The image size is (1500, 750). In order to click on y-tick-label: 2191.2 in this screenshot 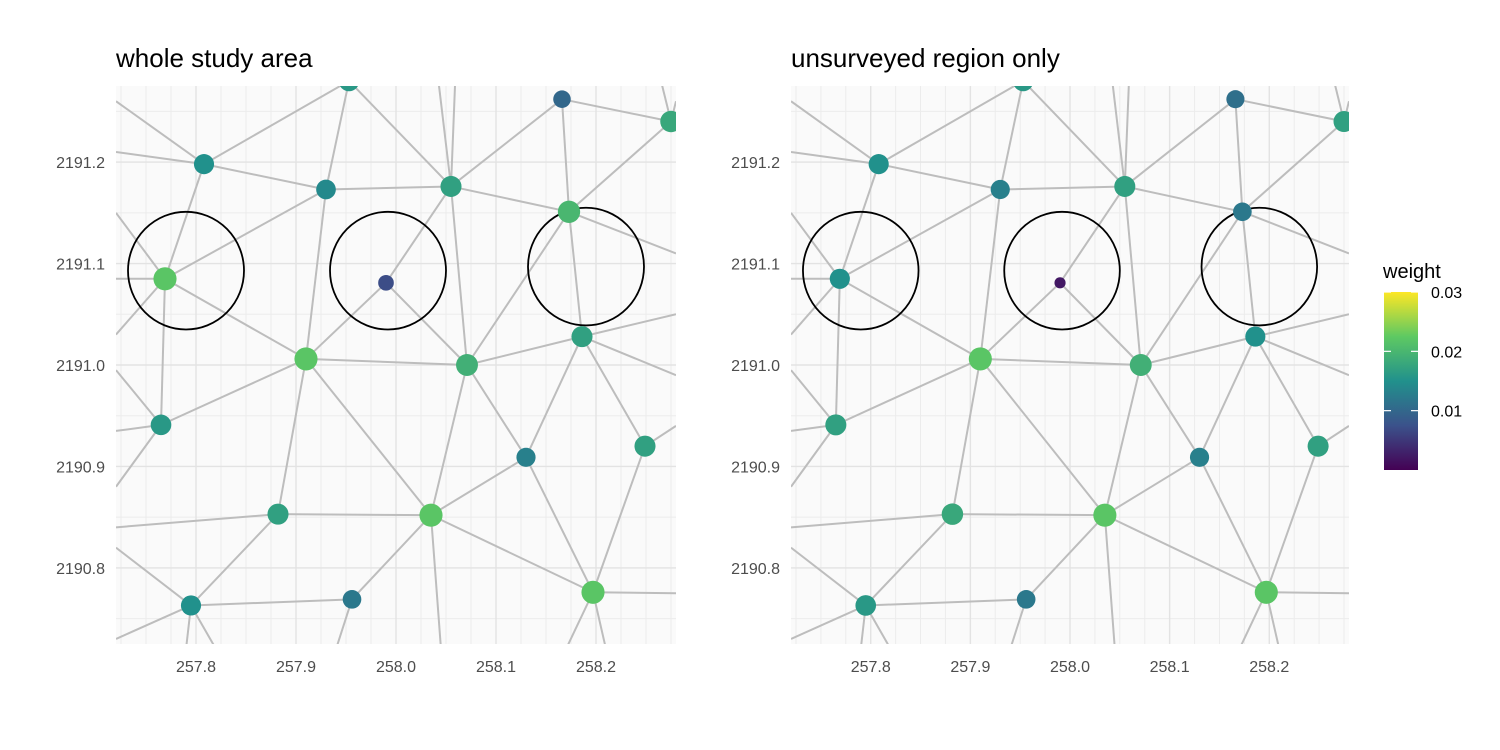, I will do `click(755, 163)`.